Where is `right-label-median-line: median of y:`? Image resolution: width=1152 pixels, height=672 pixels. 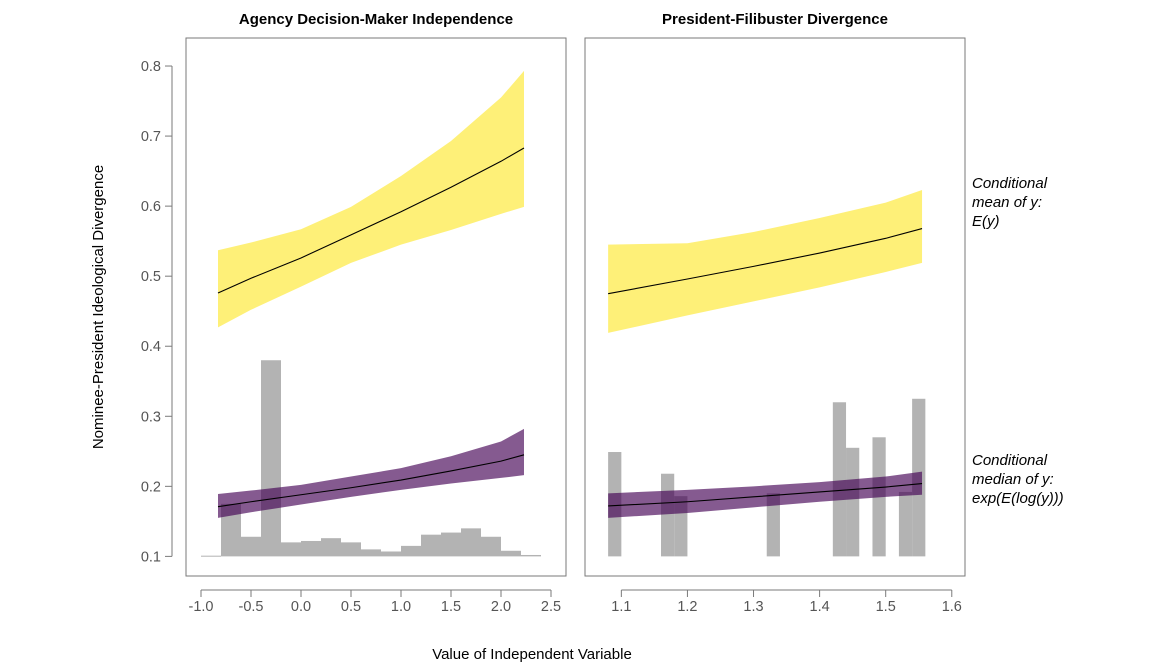 right-label-median-line: median of y: is located at coordinates (1013, 479).